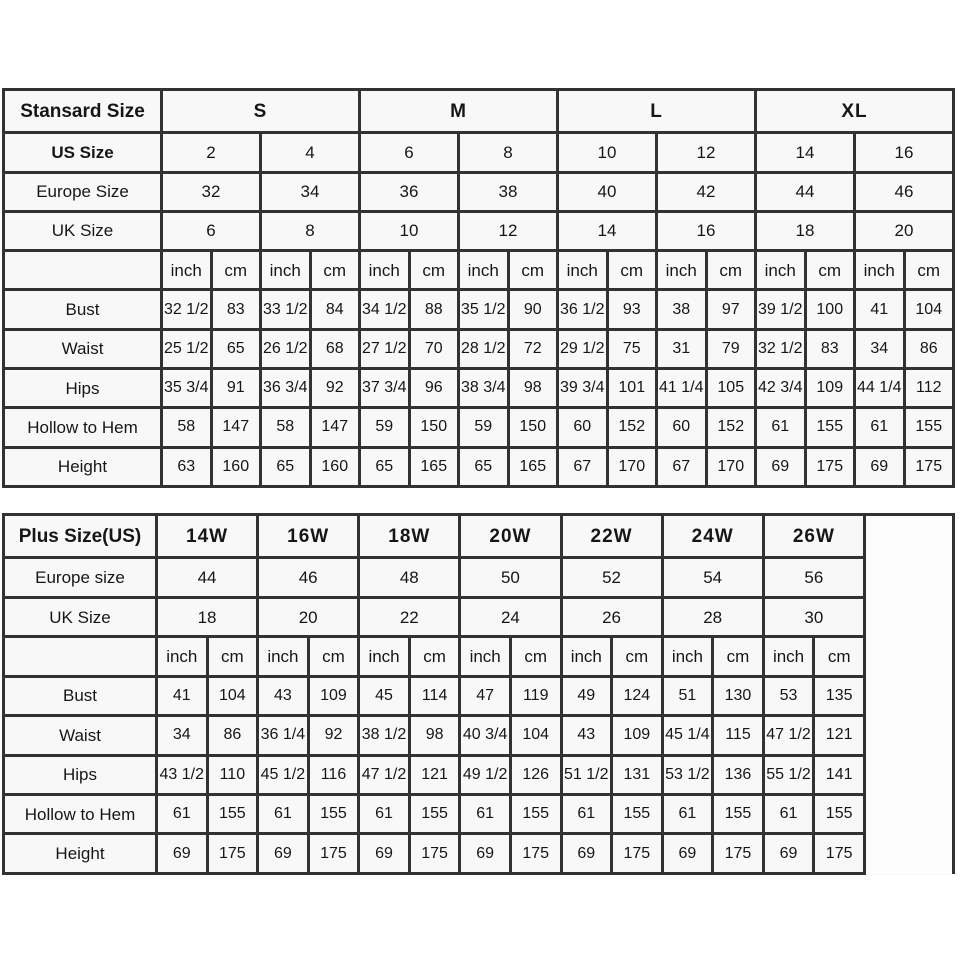  What do you see at coordinates (738, 696) in the screenshot?
I see `measure-value-cell: 130` at bounding box center [738, 696].